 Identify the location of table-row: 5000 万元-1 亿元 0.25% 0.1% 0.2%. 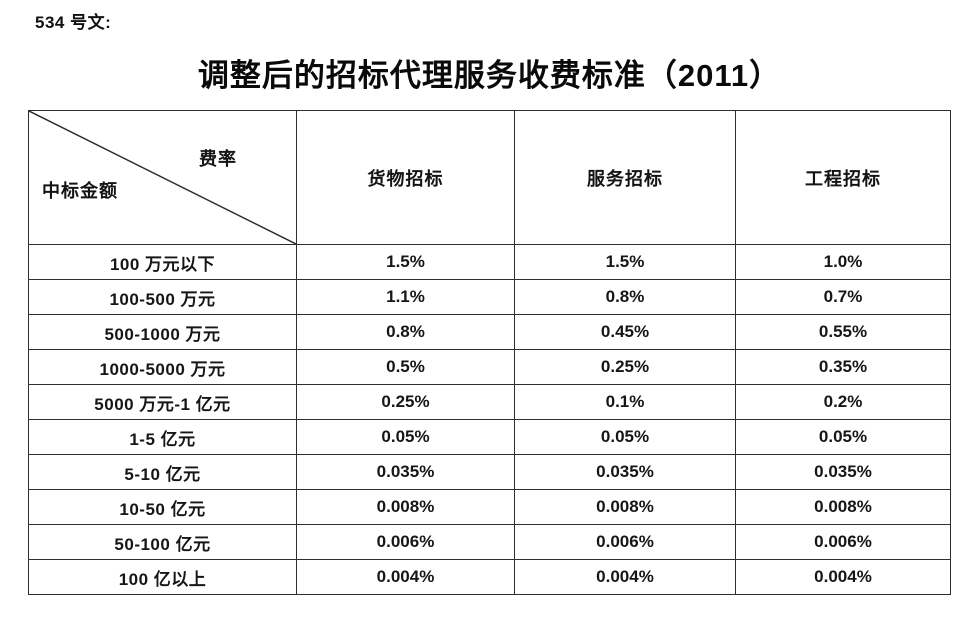
(489, 402).